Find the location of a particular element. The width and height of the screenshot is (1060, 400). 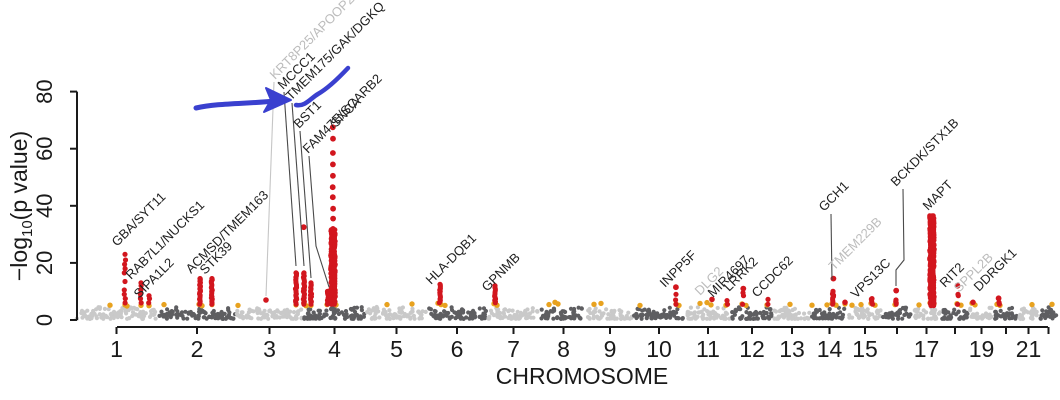

y-tick-label: 40 is located at coordinates (44, 206).